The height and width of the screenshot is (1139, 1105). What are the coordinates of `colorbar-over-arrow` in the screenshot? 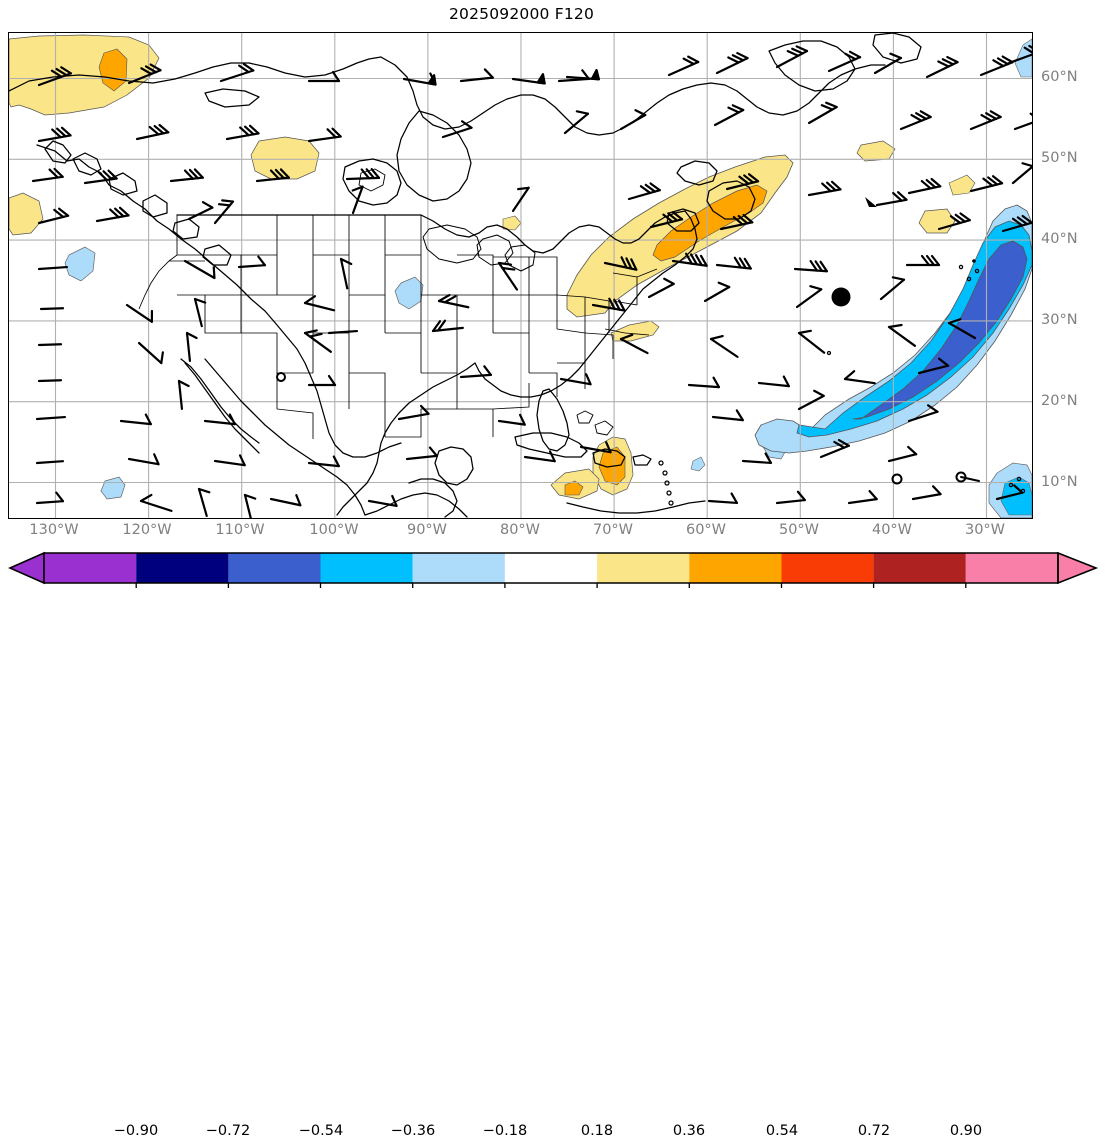 It's located at (1078, 568).